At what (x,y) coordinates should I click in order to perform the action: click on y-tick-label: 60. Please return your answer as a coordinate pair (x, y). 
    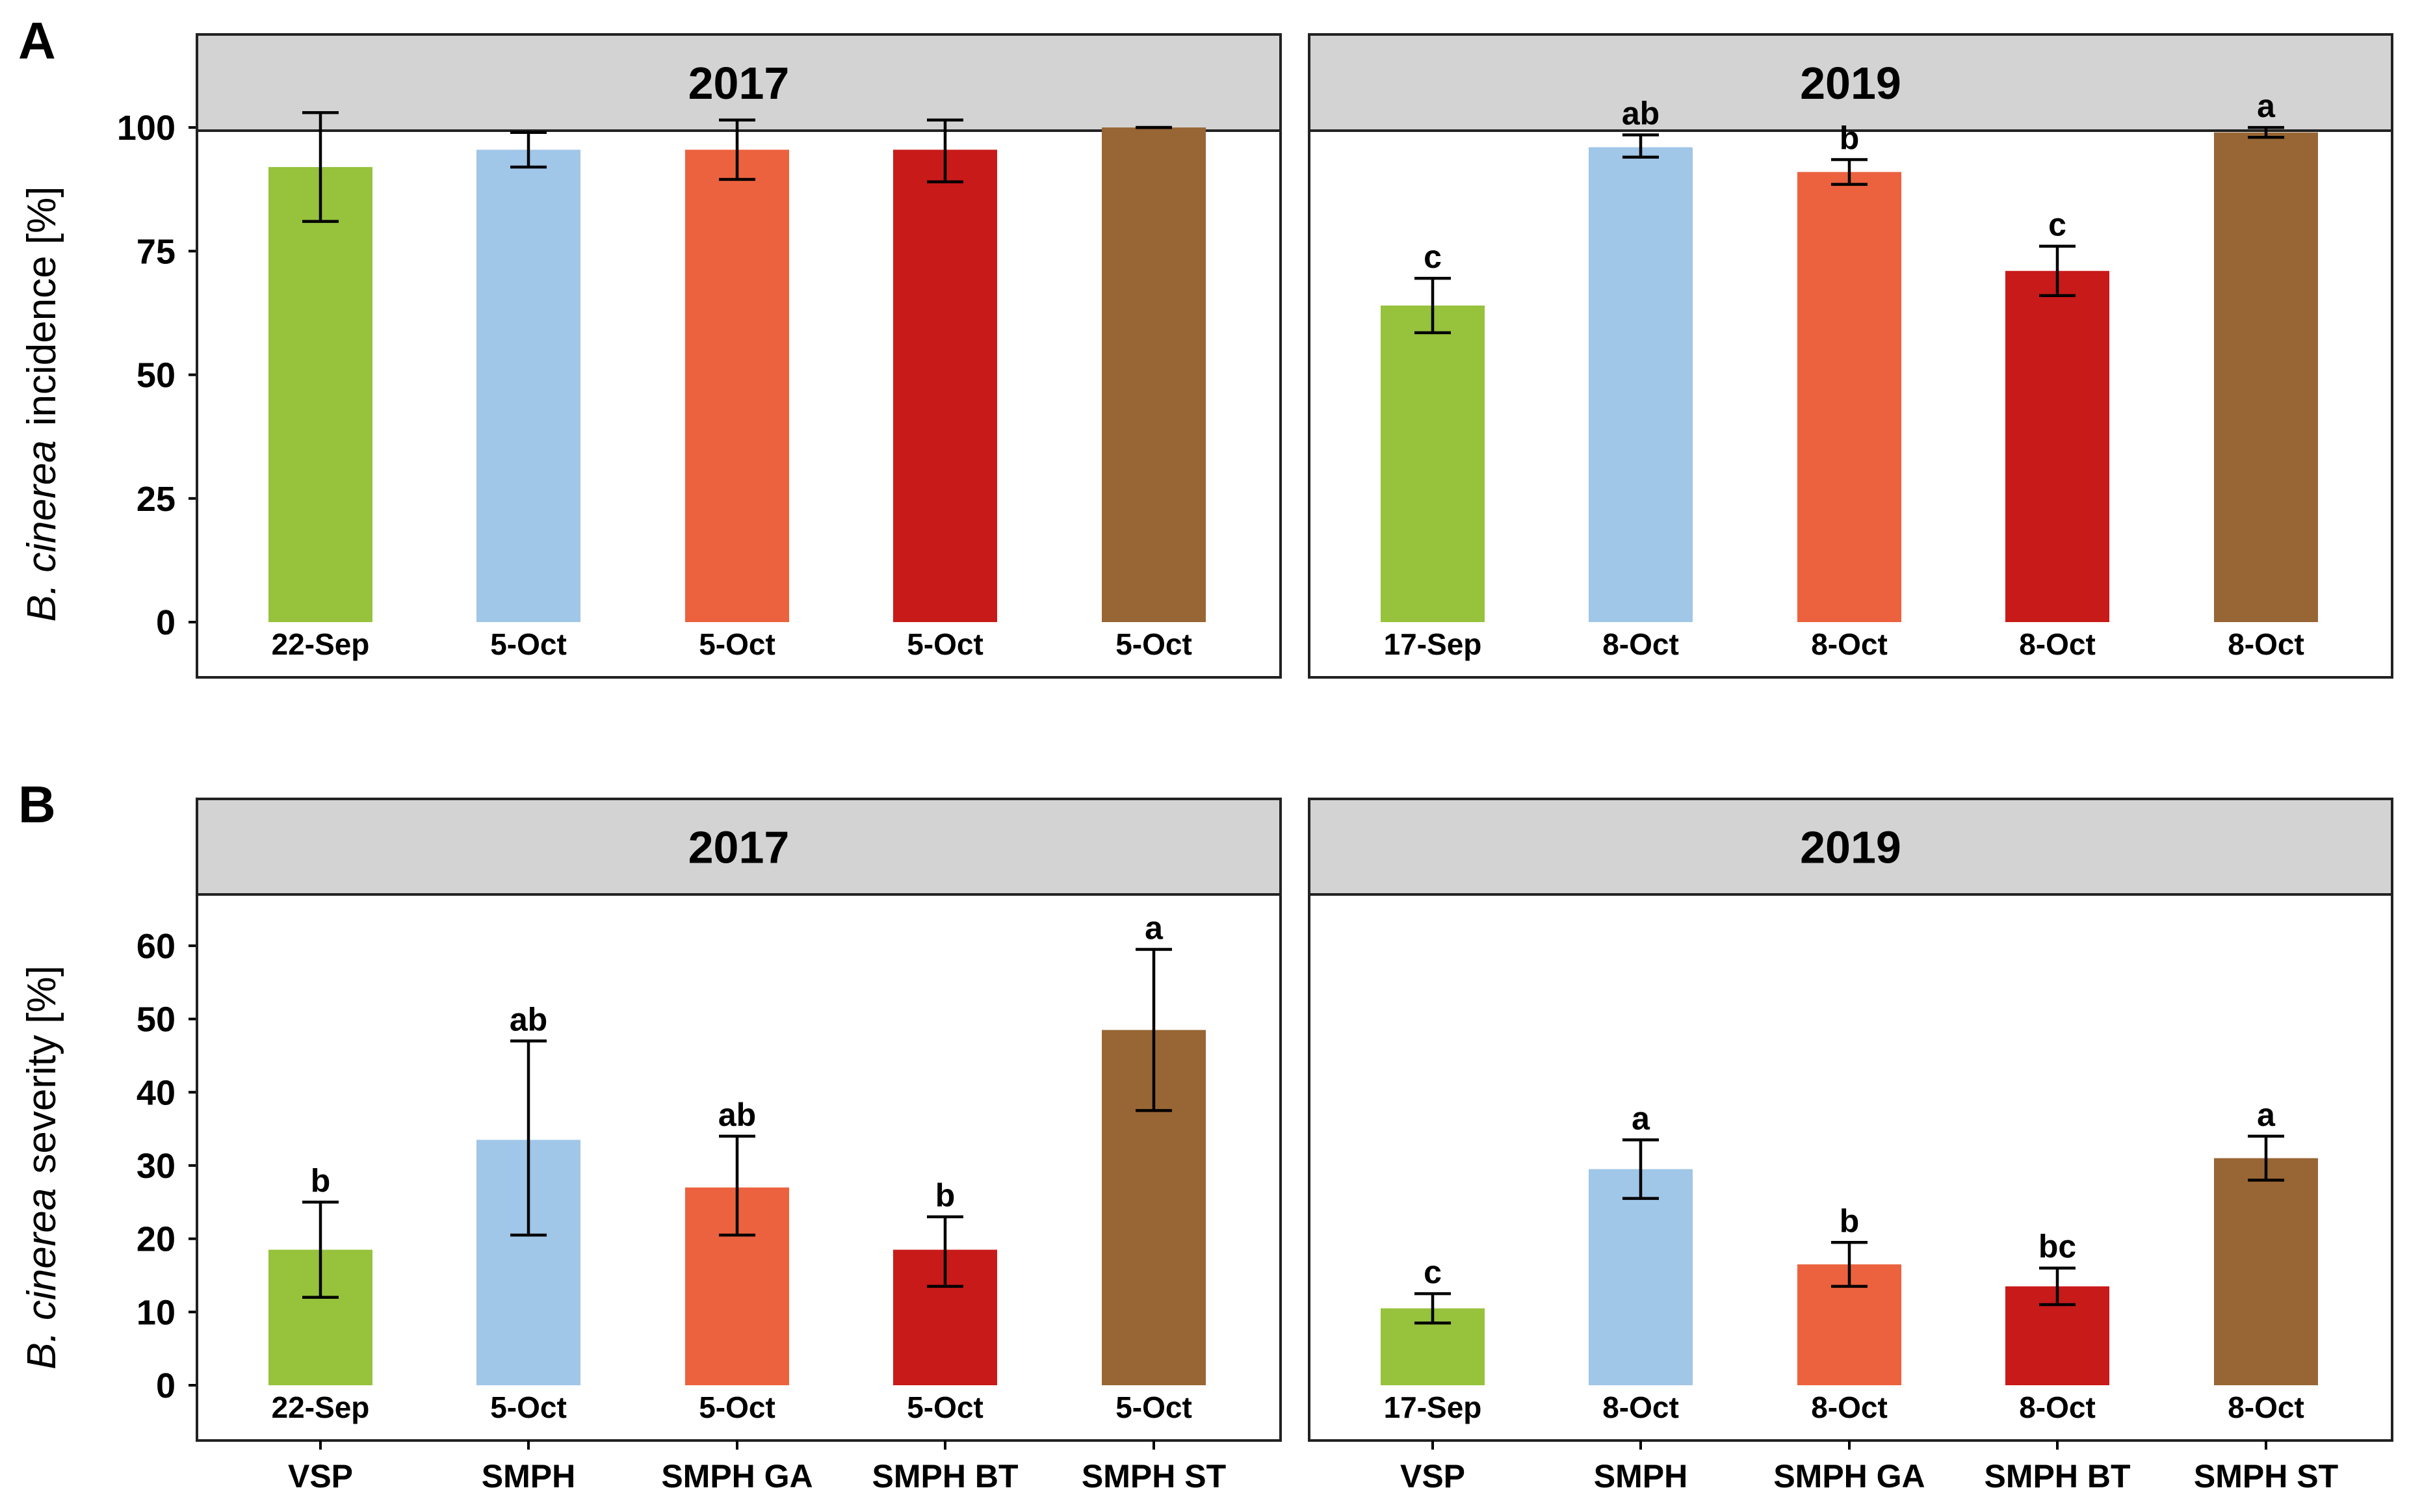
    Looking at the image, I should click on (156, 946).